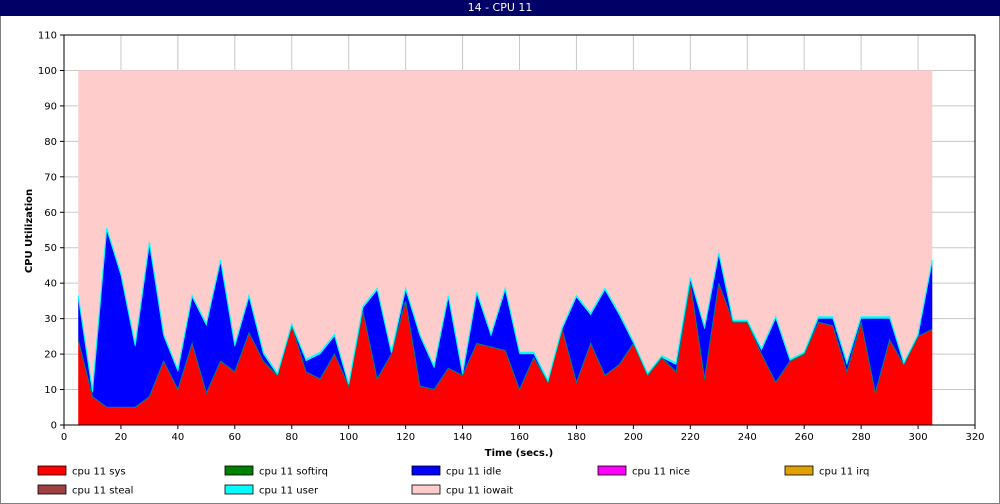 The height and width of the screenshot is (504, 1000). I want to click on y-tick-label: 10, so click(50, 390).